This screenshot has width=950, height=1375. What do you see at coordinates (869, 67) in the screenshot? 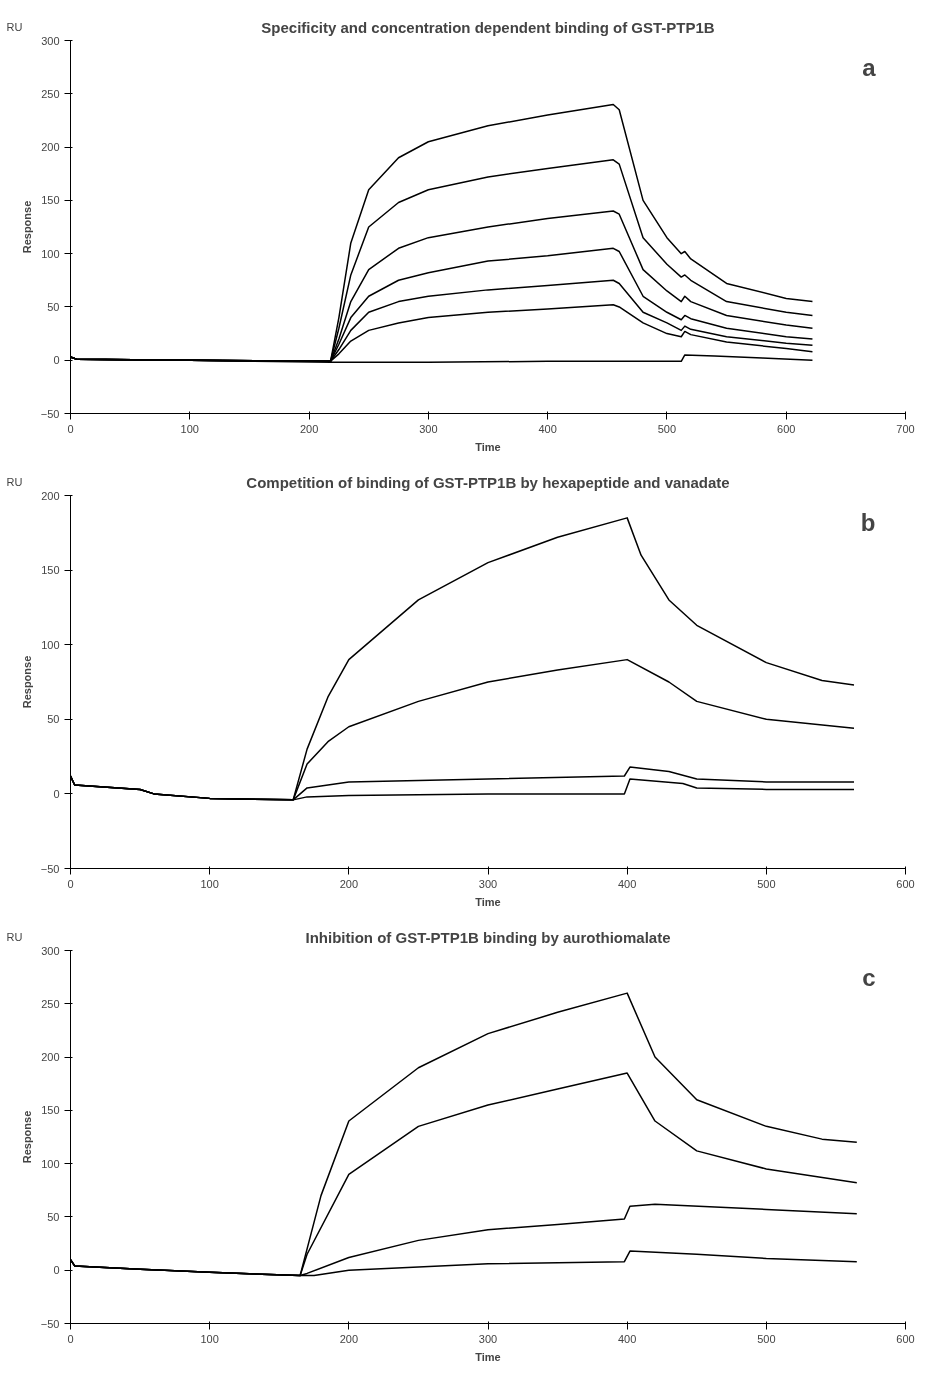
I see `annotation: a` at bounding box center [869, 67].